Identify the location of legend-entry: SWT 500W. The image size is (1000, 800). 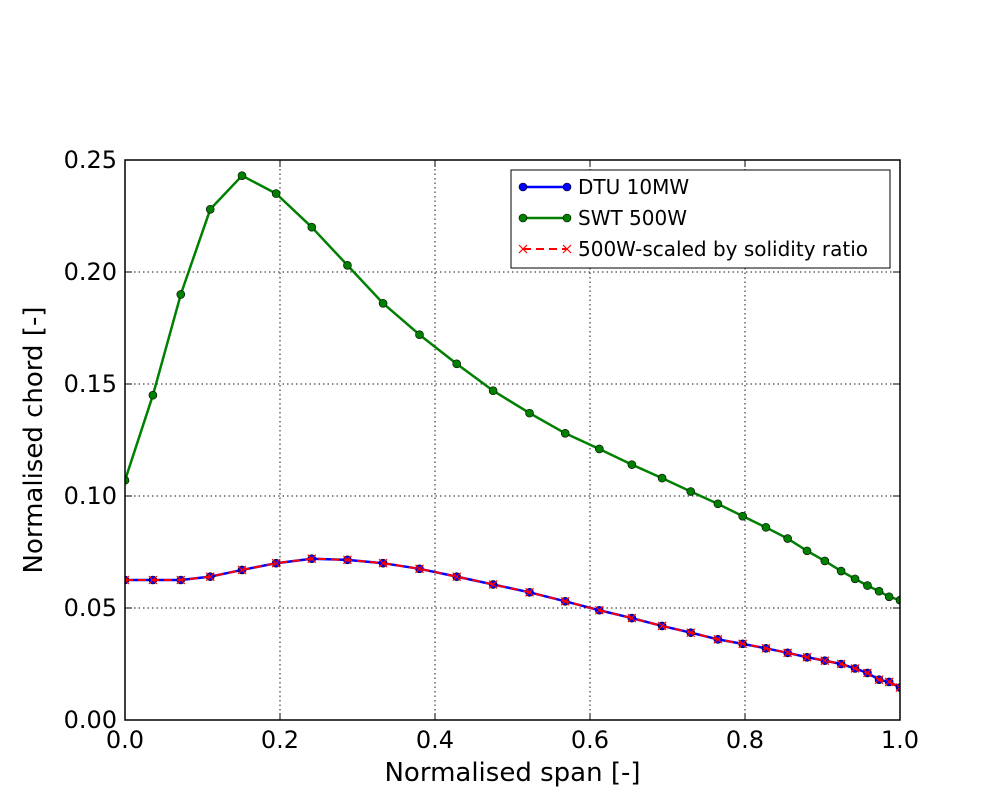
(602, 218).